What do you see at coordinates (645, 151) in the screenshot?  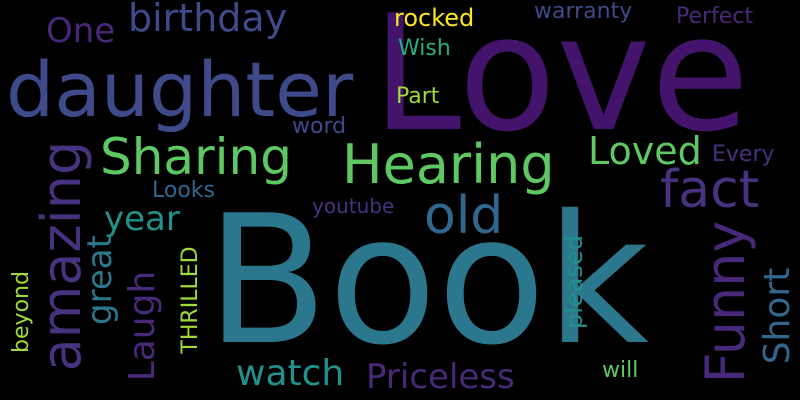 I see `word-loved: Loved` at bounding box center [645, 151].